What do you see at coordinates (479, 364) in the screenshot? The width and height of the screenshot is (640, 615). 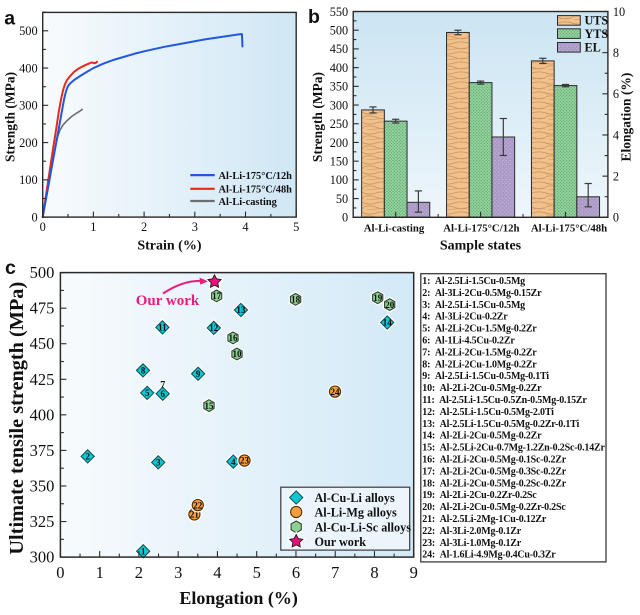 I see `svg-text: 8: Al-2Li-2Cu-1.0Mg-0.2Zr` at bounding box center [479, 364].